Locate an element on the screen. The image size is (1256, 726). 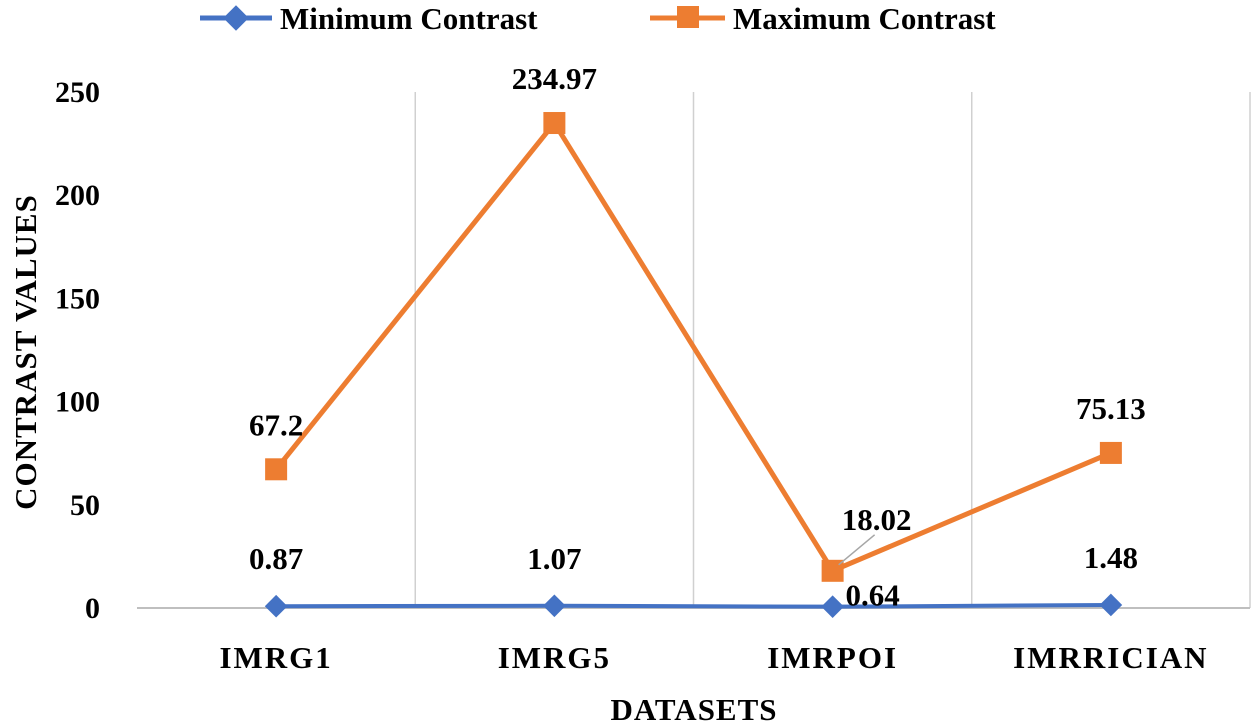
data-label: 1.48 is located at coordinates (1111, 557).